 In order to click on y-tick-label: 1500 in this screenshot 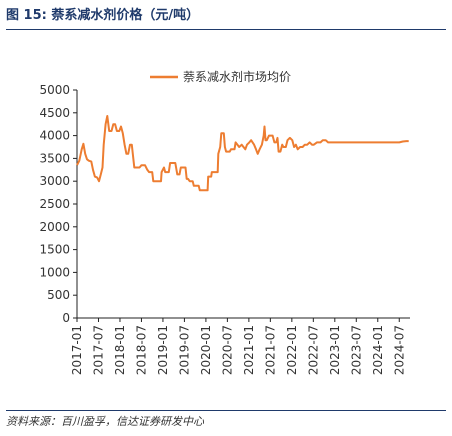, I will do `click(54, 250)`.